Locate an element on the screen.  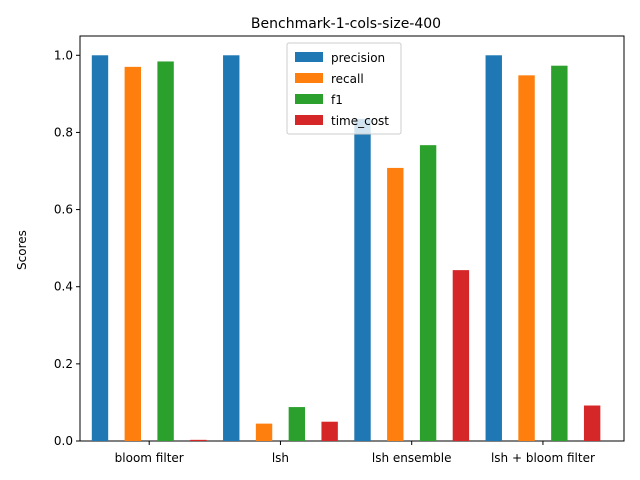
y-tick-label: 0.2 is located at coordinates (63, 364).